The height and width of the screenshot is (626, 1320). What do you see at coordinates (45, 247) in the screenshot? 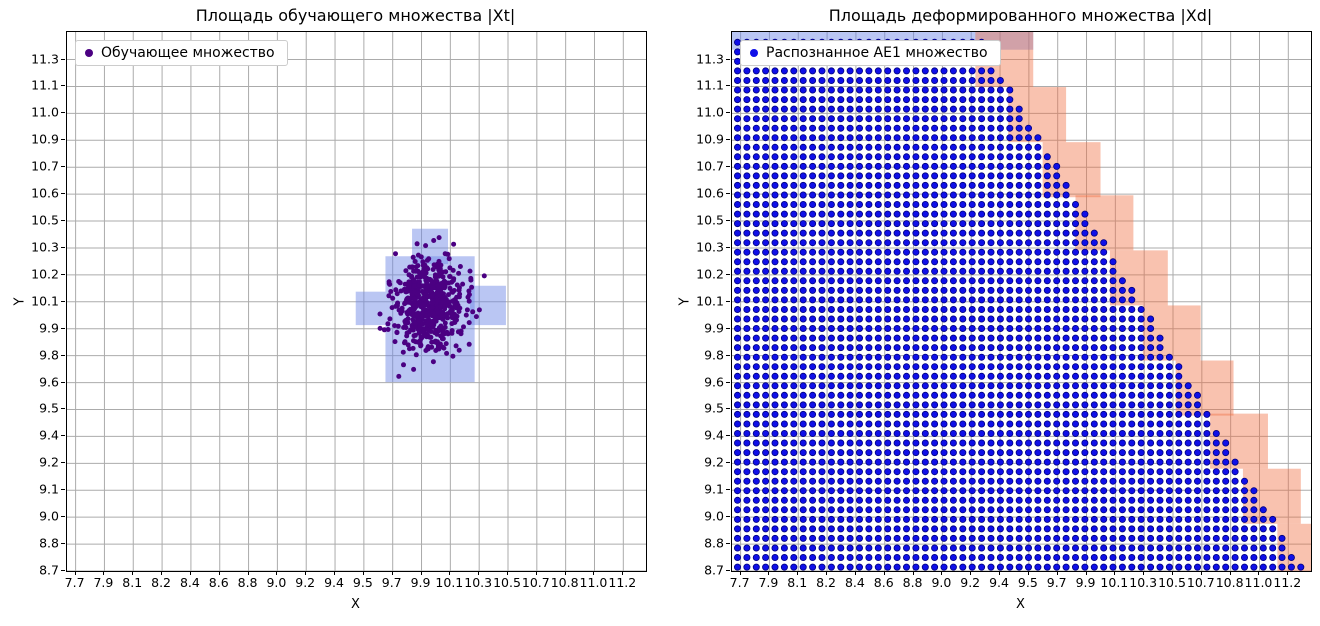
I see `y-tick-label: 10.3` at bounding box center [45, 247].